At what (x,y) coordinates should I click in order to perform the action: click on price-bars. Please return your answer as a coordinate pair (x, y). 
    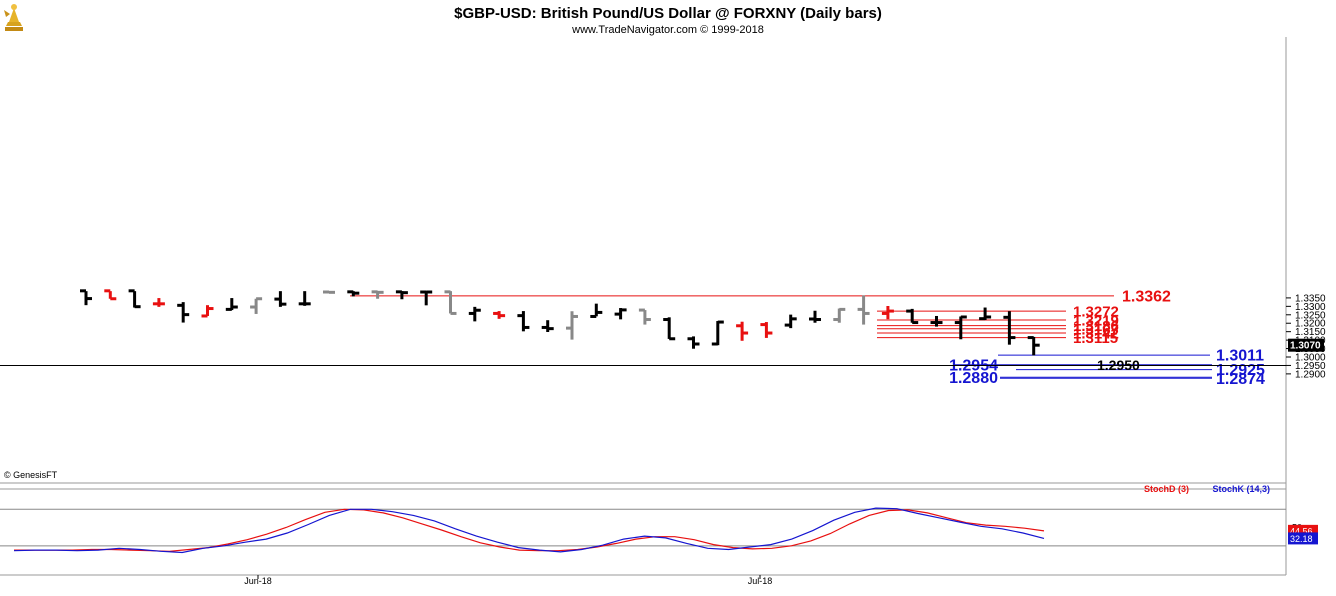
    Looking at the image, I should click on (560, 322).